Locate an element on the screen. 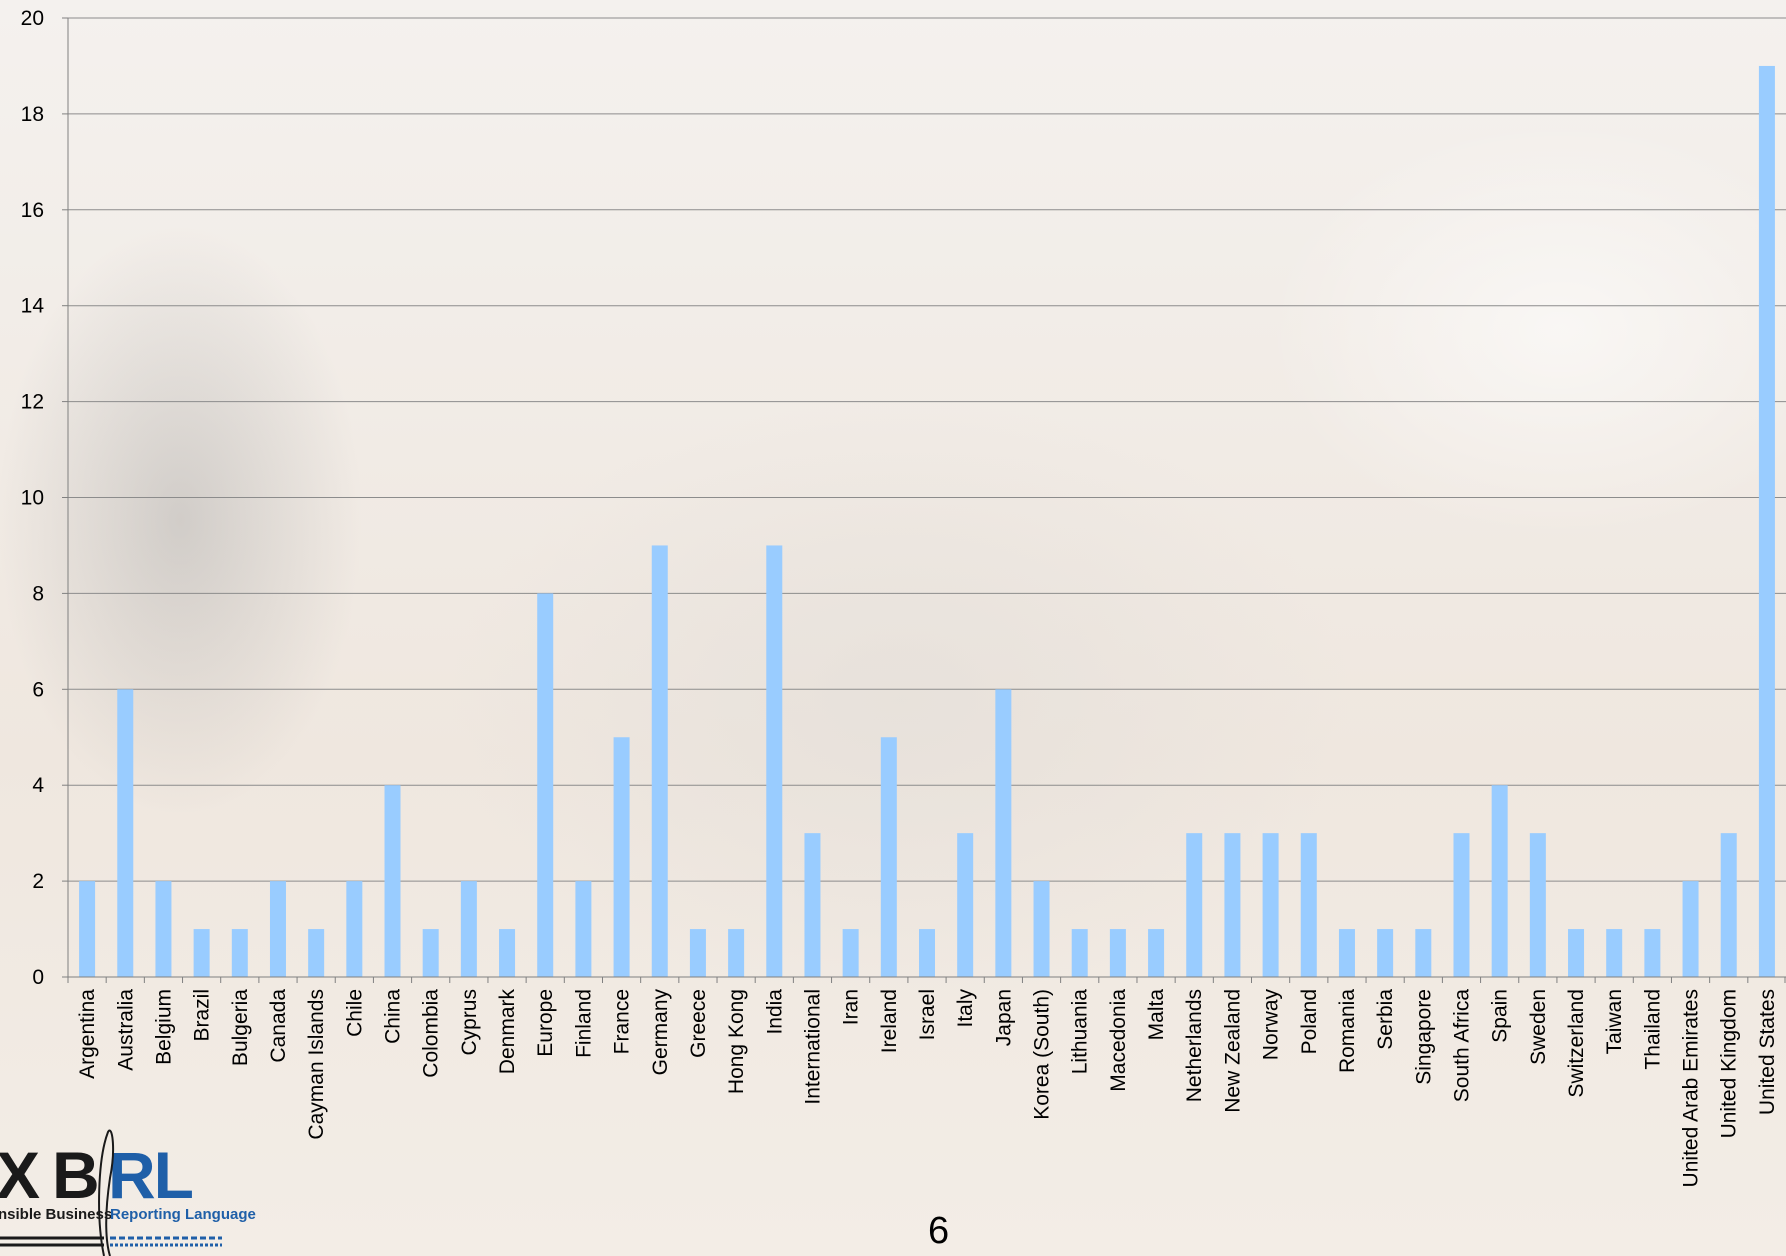  x-category-label: Poland is located at coordinates (1309, 1021).